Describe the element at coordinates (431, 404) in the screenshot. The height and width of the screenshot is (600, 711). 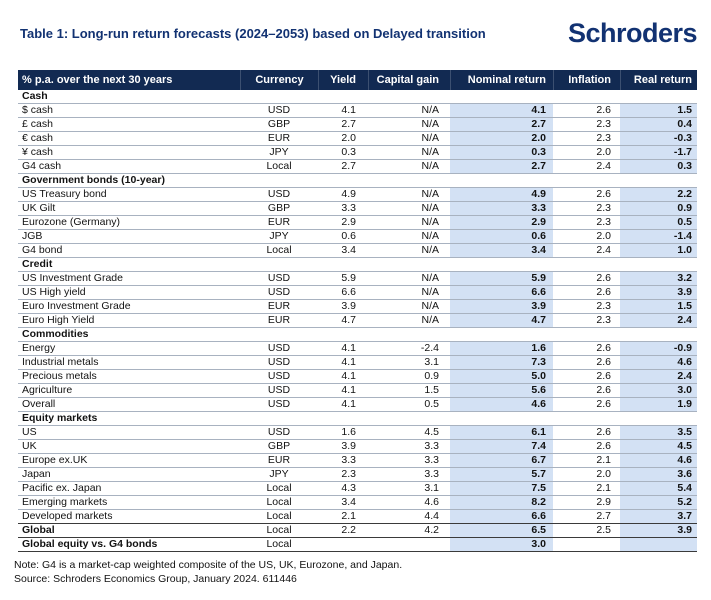
I see `cell-capital_gain: 0.5` at that location.